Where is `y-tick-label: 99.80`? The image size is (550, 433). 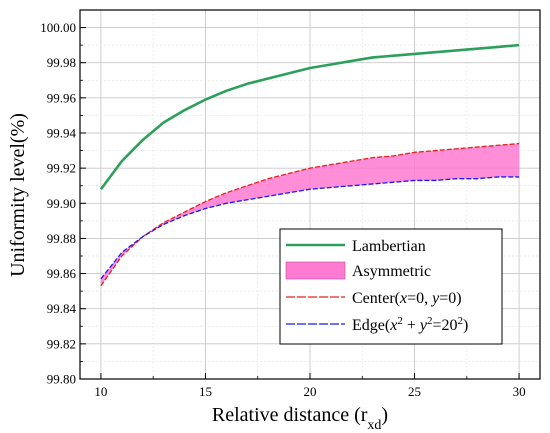
y-tick-label: 99.80 is located at coordinates (61, 379).